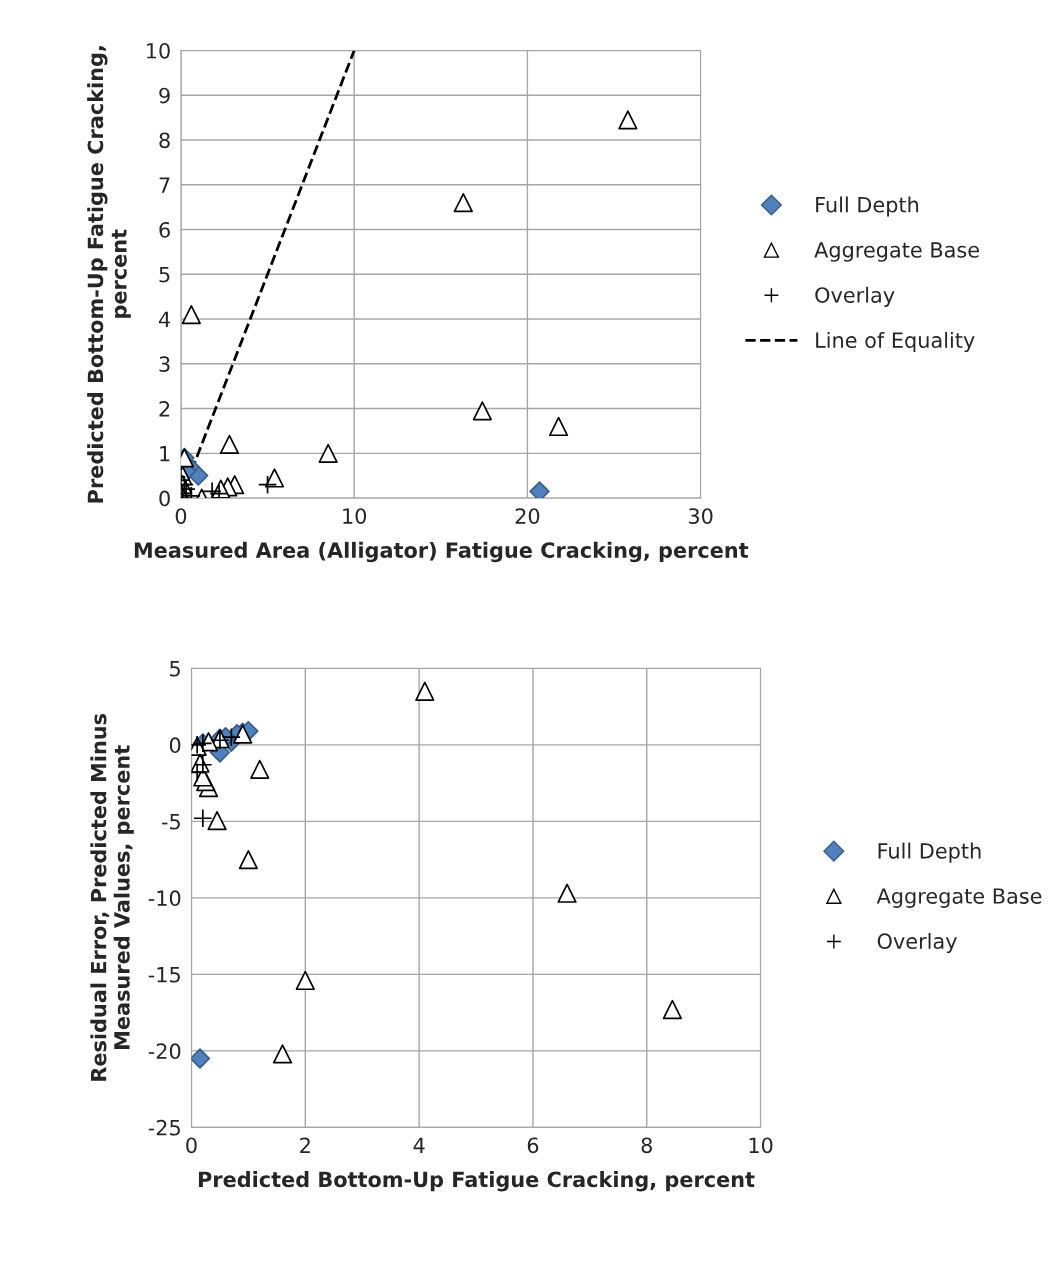  What do you see at coordinates (164, 185) in the screenshot?
I see `y-tick-label: 7` at bounding box center [164, 185].